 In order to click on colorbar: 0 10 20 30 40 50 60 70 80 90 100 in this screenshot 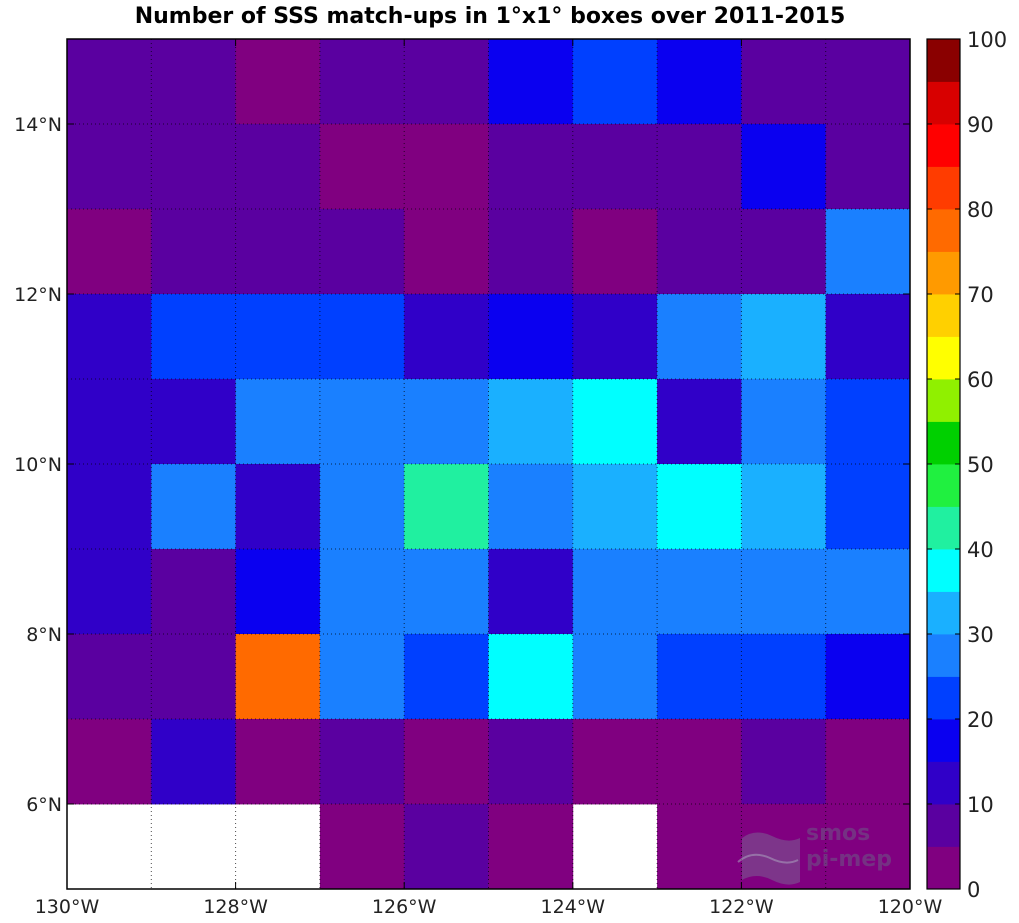, I will do `click(966, 465)`.